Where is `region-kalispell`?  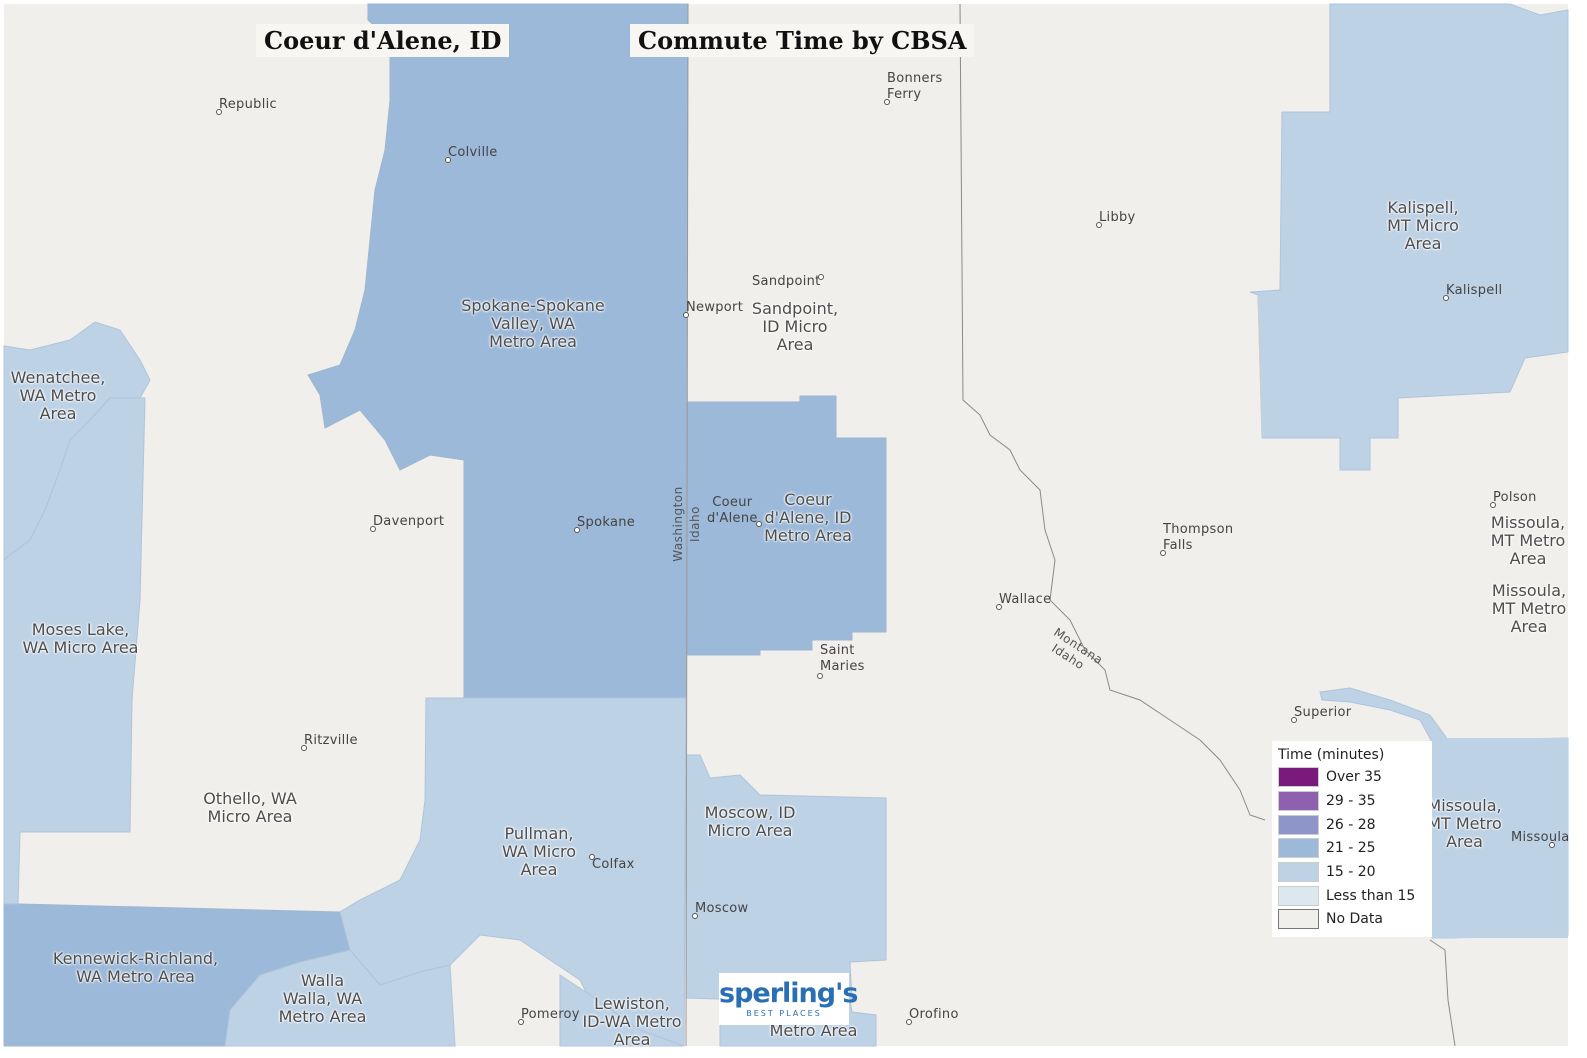 region-kalispell is located at coordinates (1409, 237).